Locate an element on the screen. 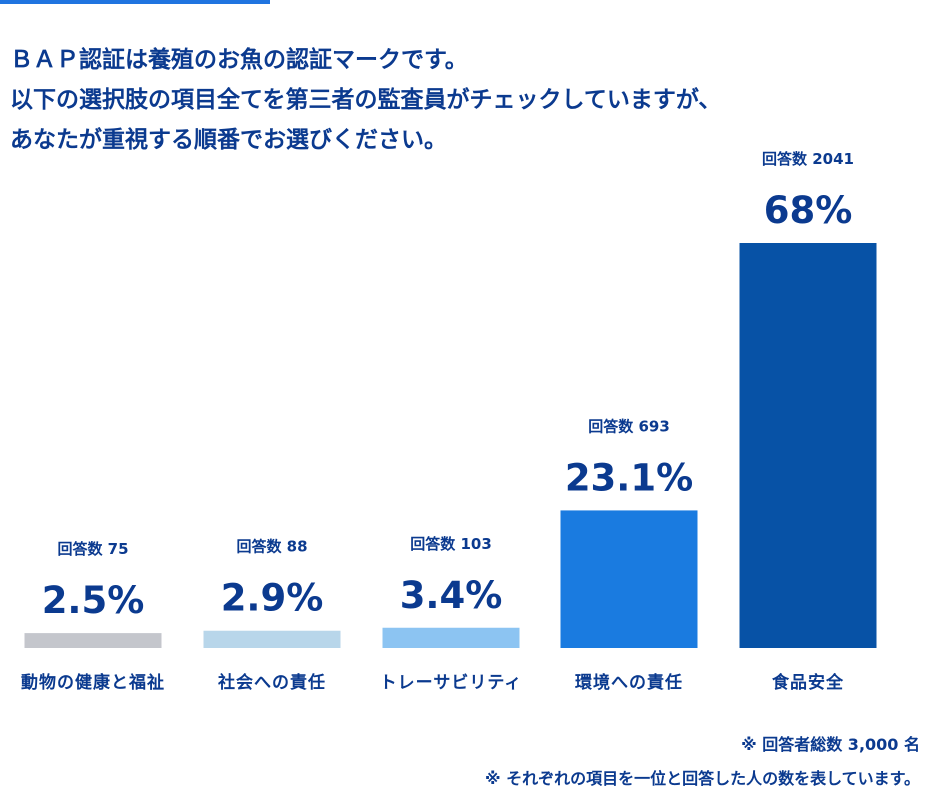 Image resolution: width=932 pixels, height=796 pixels. count-label-2: 回答数 88 is located at coordinates (271, 547).